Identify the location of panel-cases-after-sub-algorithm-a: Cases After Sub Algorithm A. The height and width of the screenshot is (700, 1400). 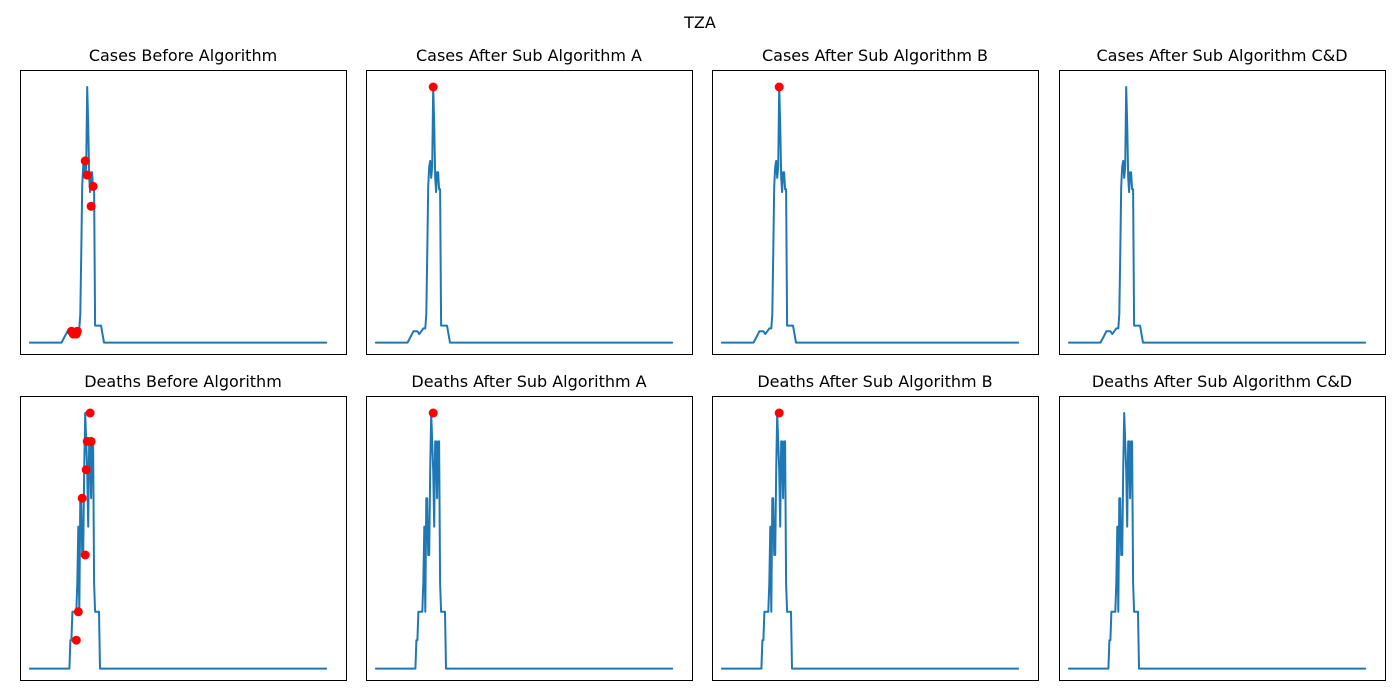
(529, 200).